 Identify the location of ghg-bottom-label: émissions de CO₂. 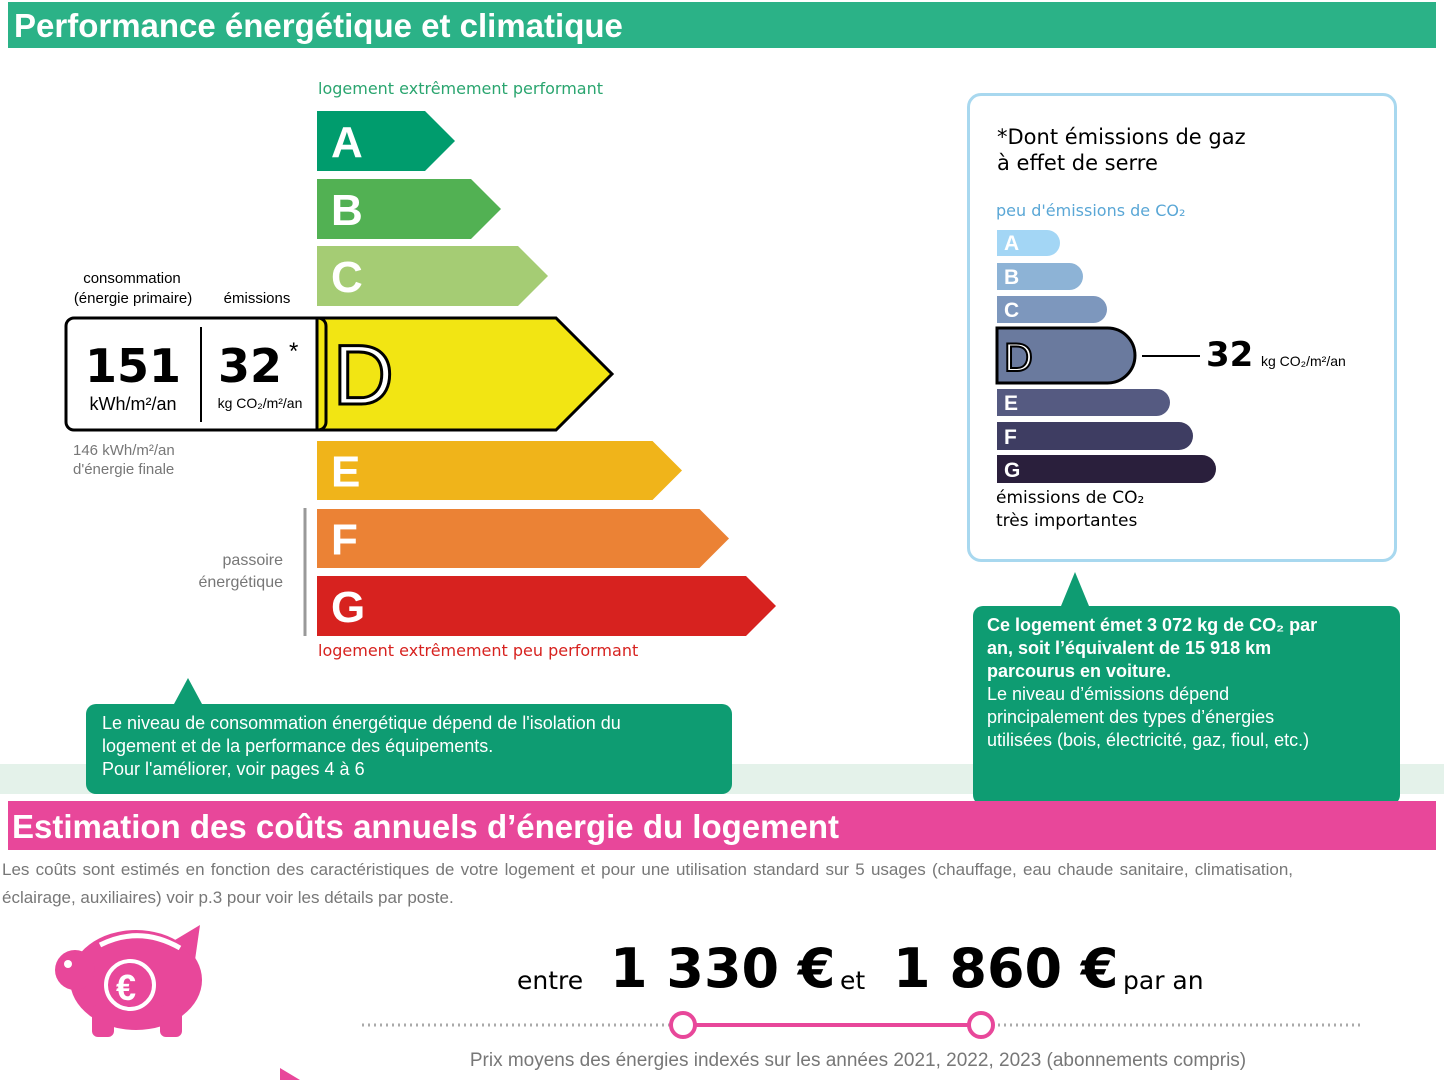
(1070, 498).